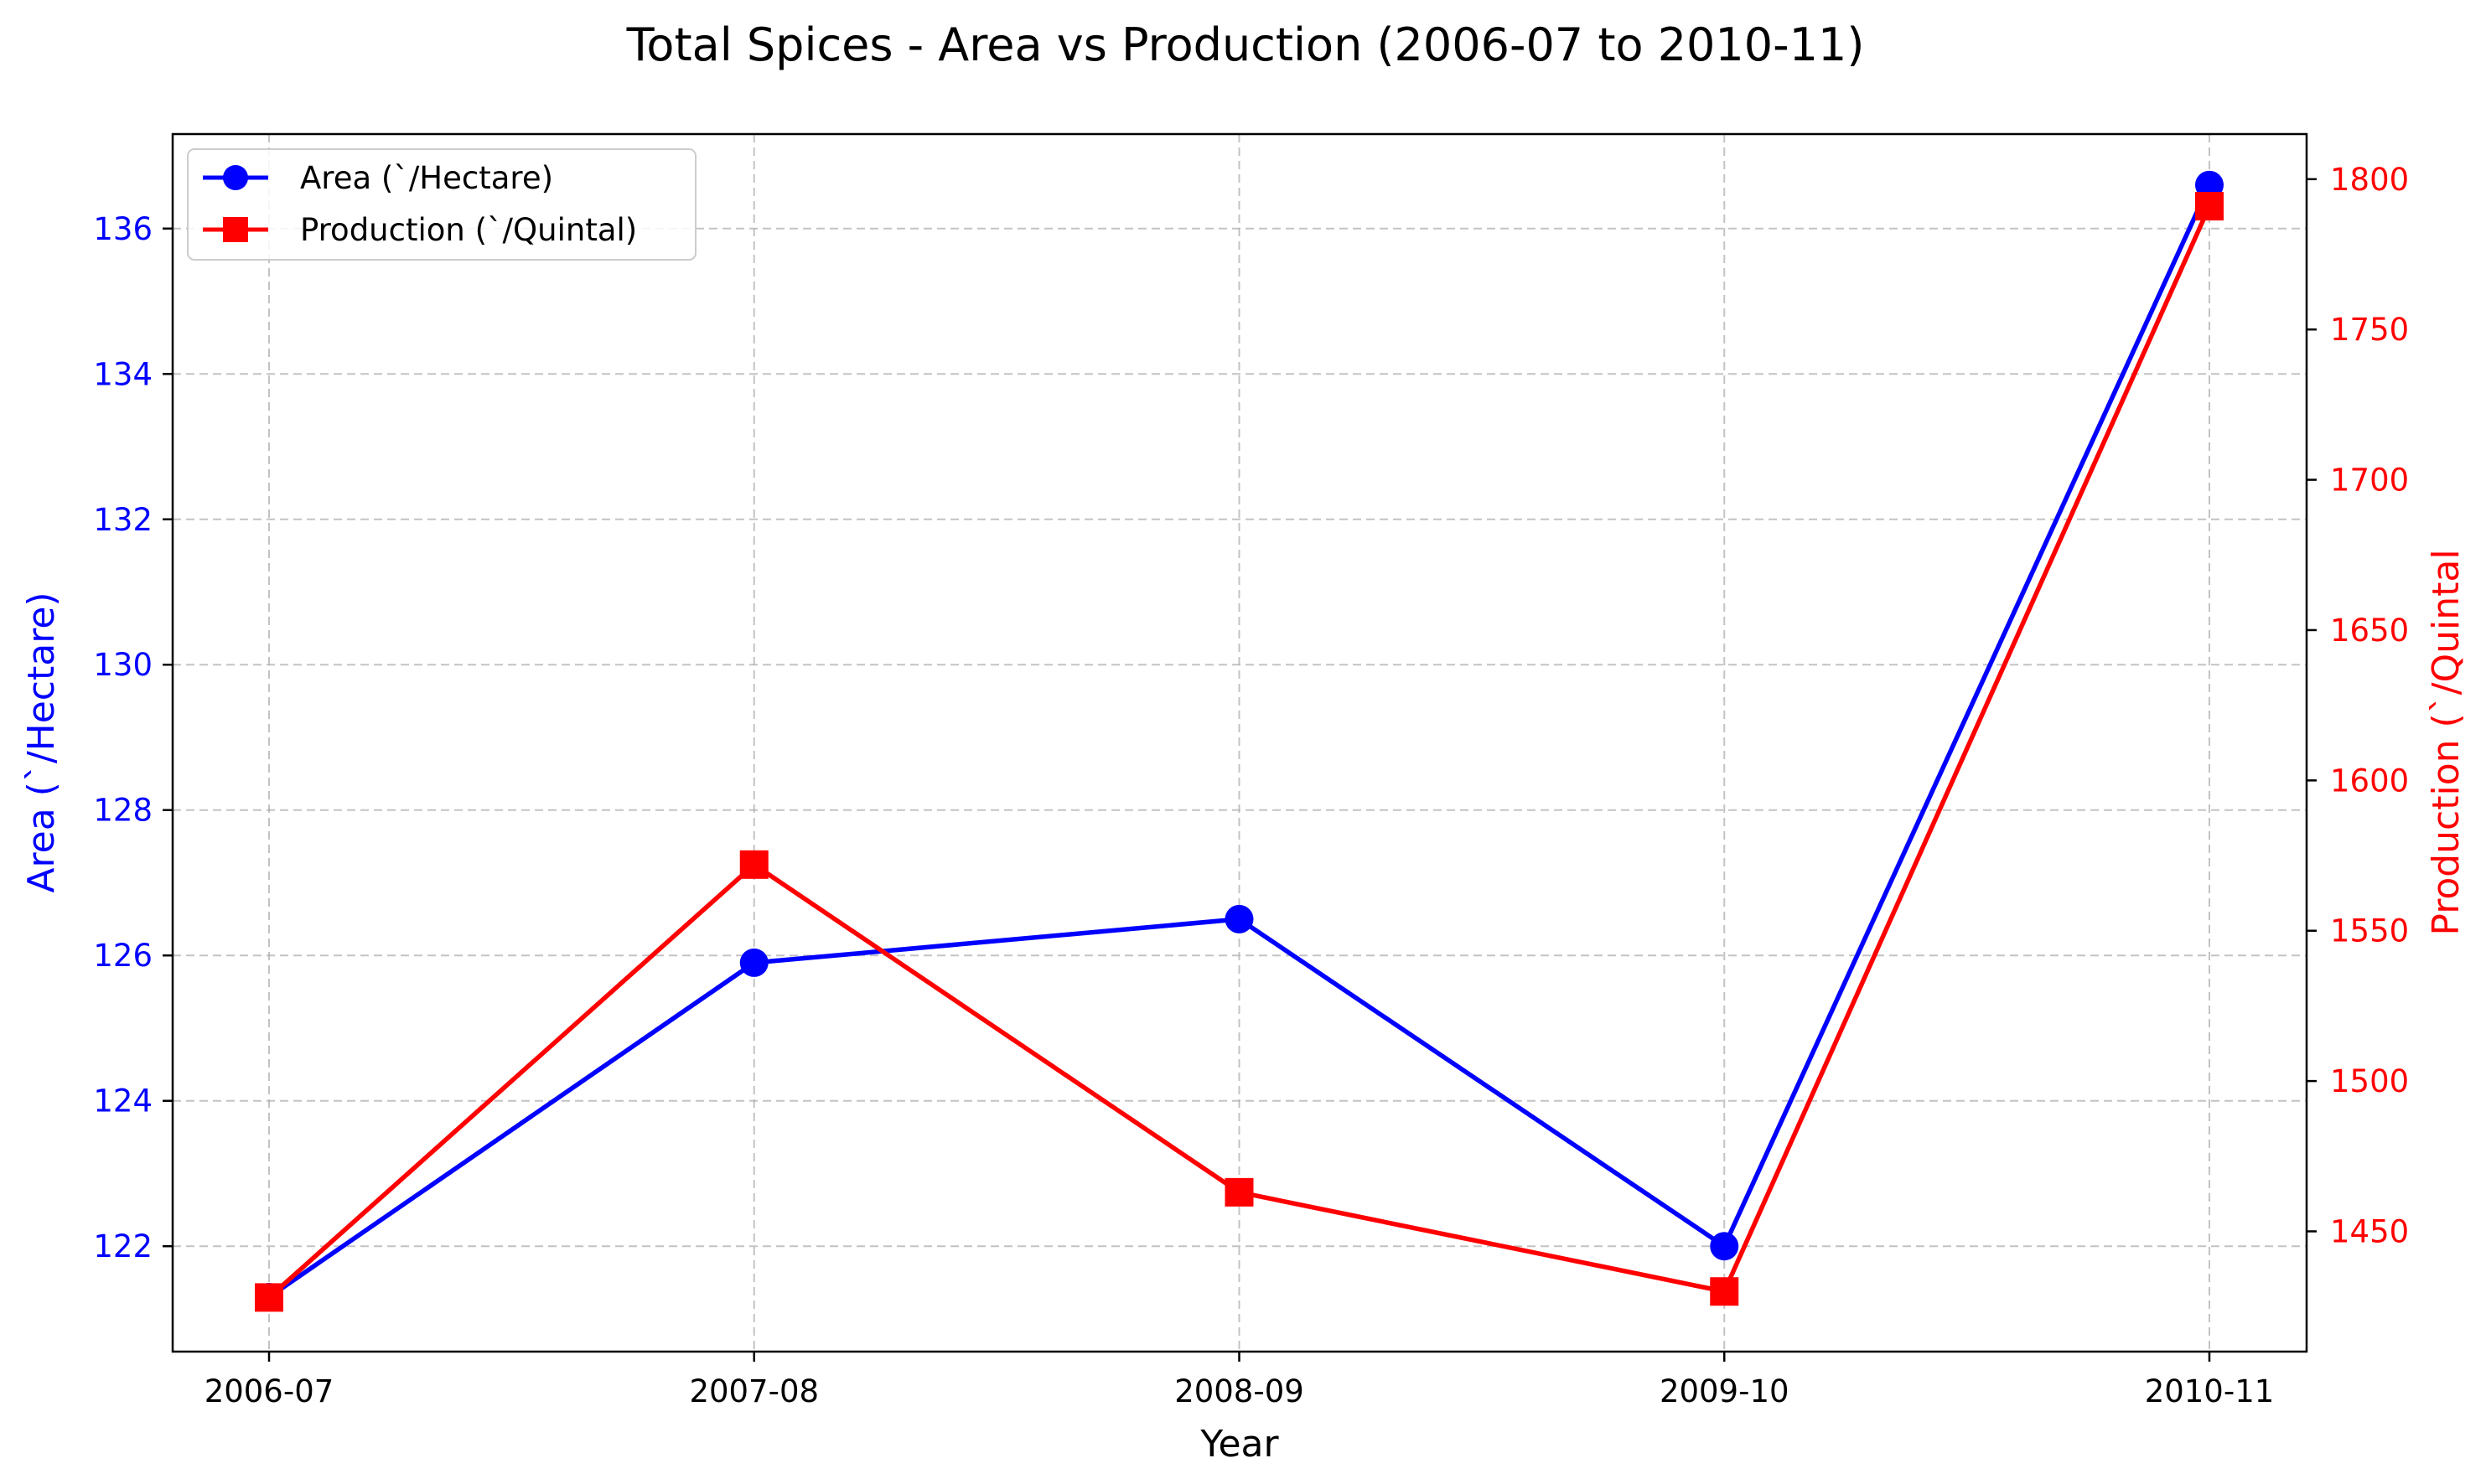  I want to click on x-tick-label: 2007-08, so click(754, 1391).